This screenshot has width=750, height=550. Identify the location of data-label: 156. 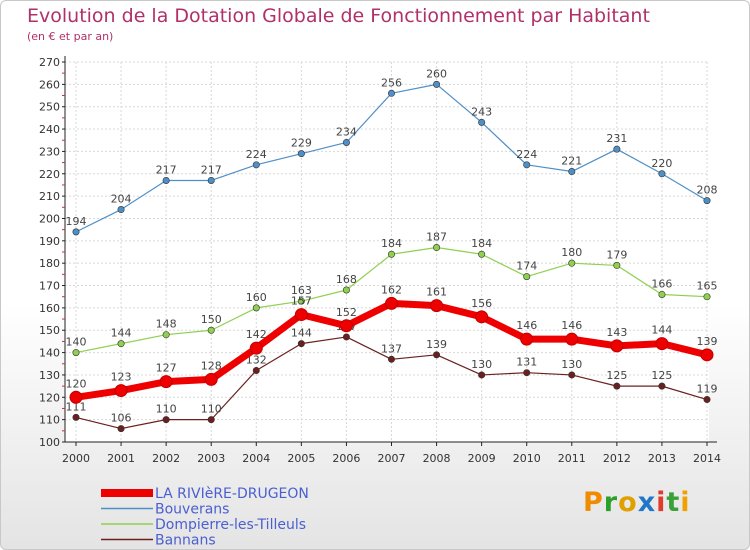
(481, 303).